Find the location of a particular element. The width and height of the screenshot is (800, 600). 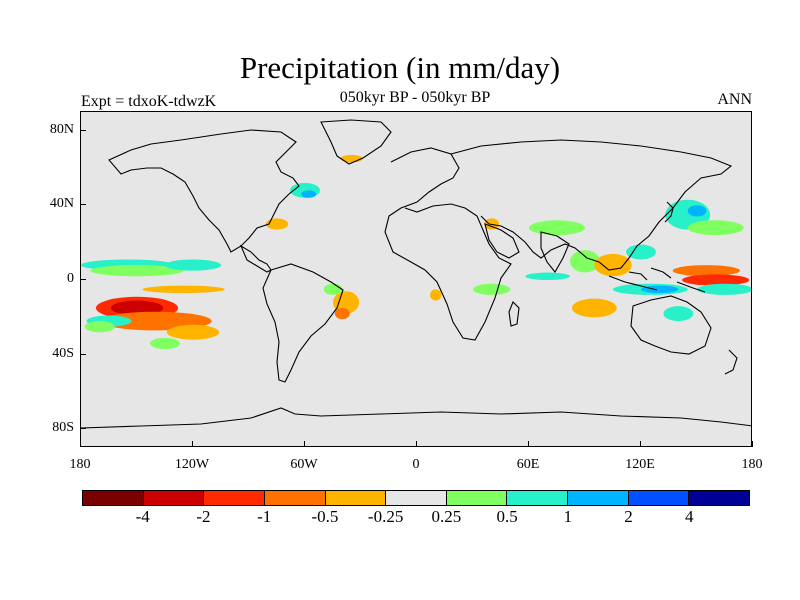

x-tick-label: 0 is located at coordinates (416, 464).